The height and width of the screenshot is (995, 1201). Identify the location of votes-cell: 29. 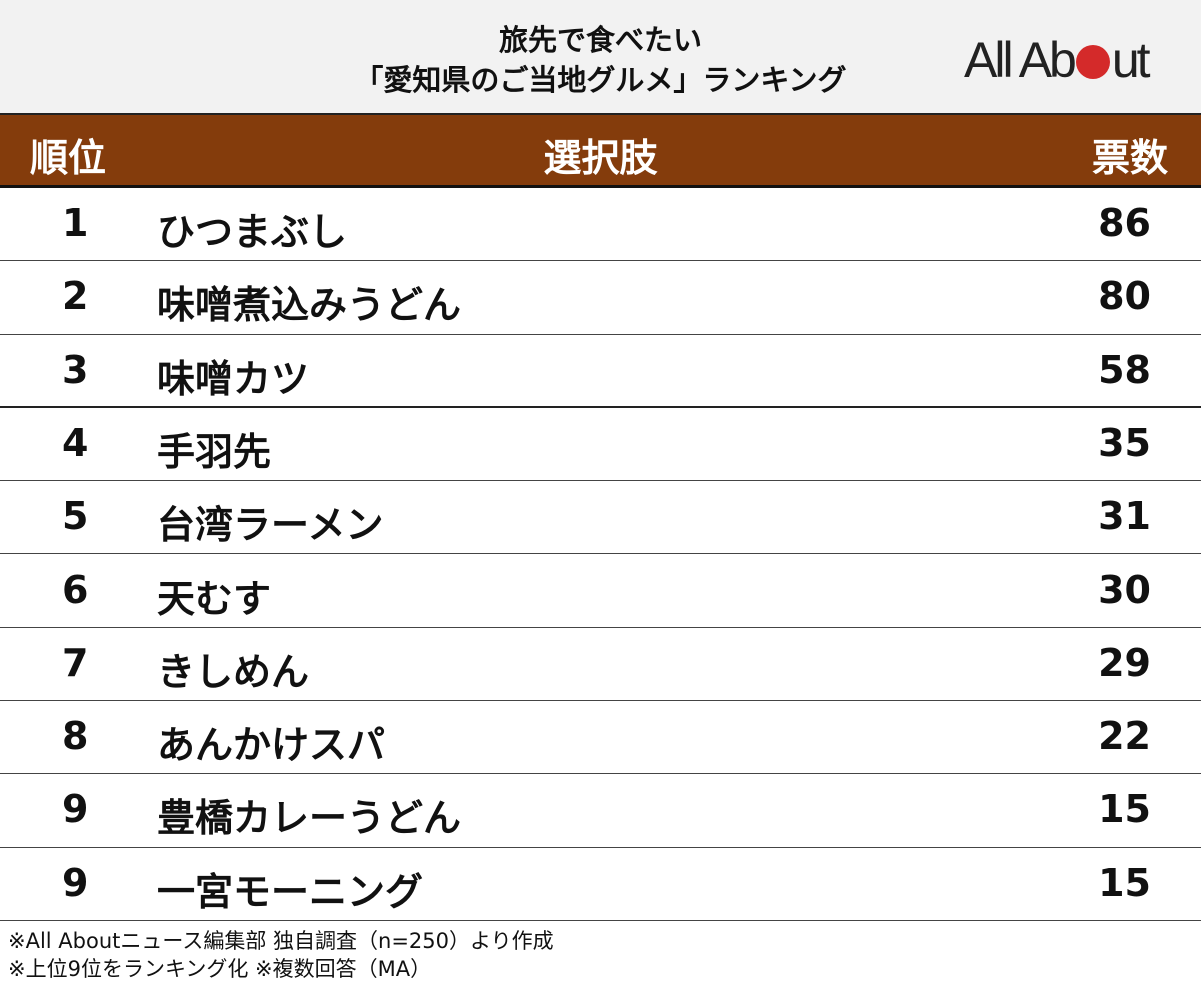
(1124, 662).